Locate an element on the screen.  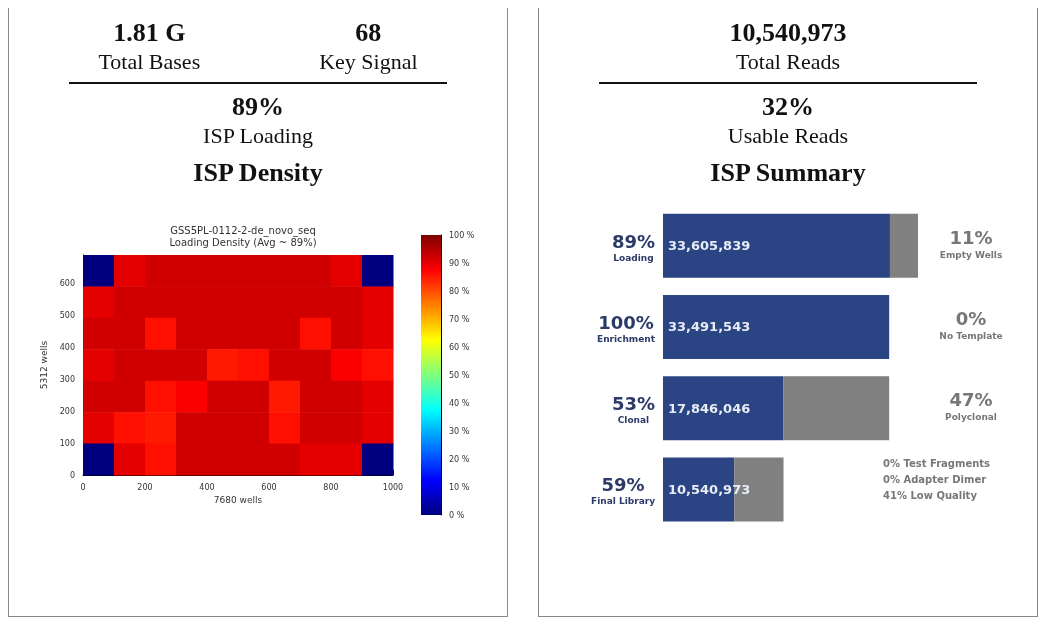
color-bar-label: 90 % is located at coordinates (459, 263).